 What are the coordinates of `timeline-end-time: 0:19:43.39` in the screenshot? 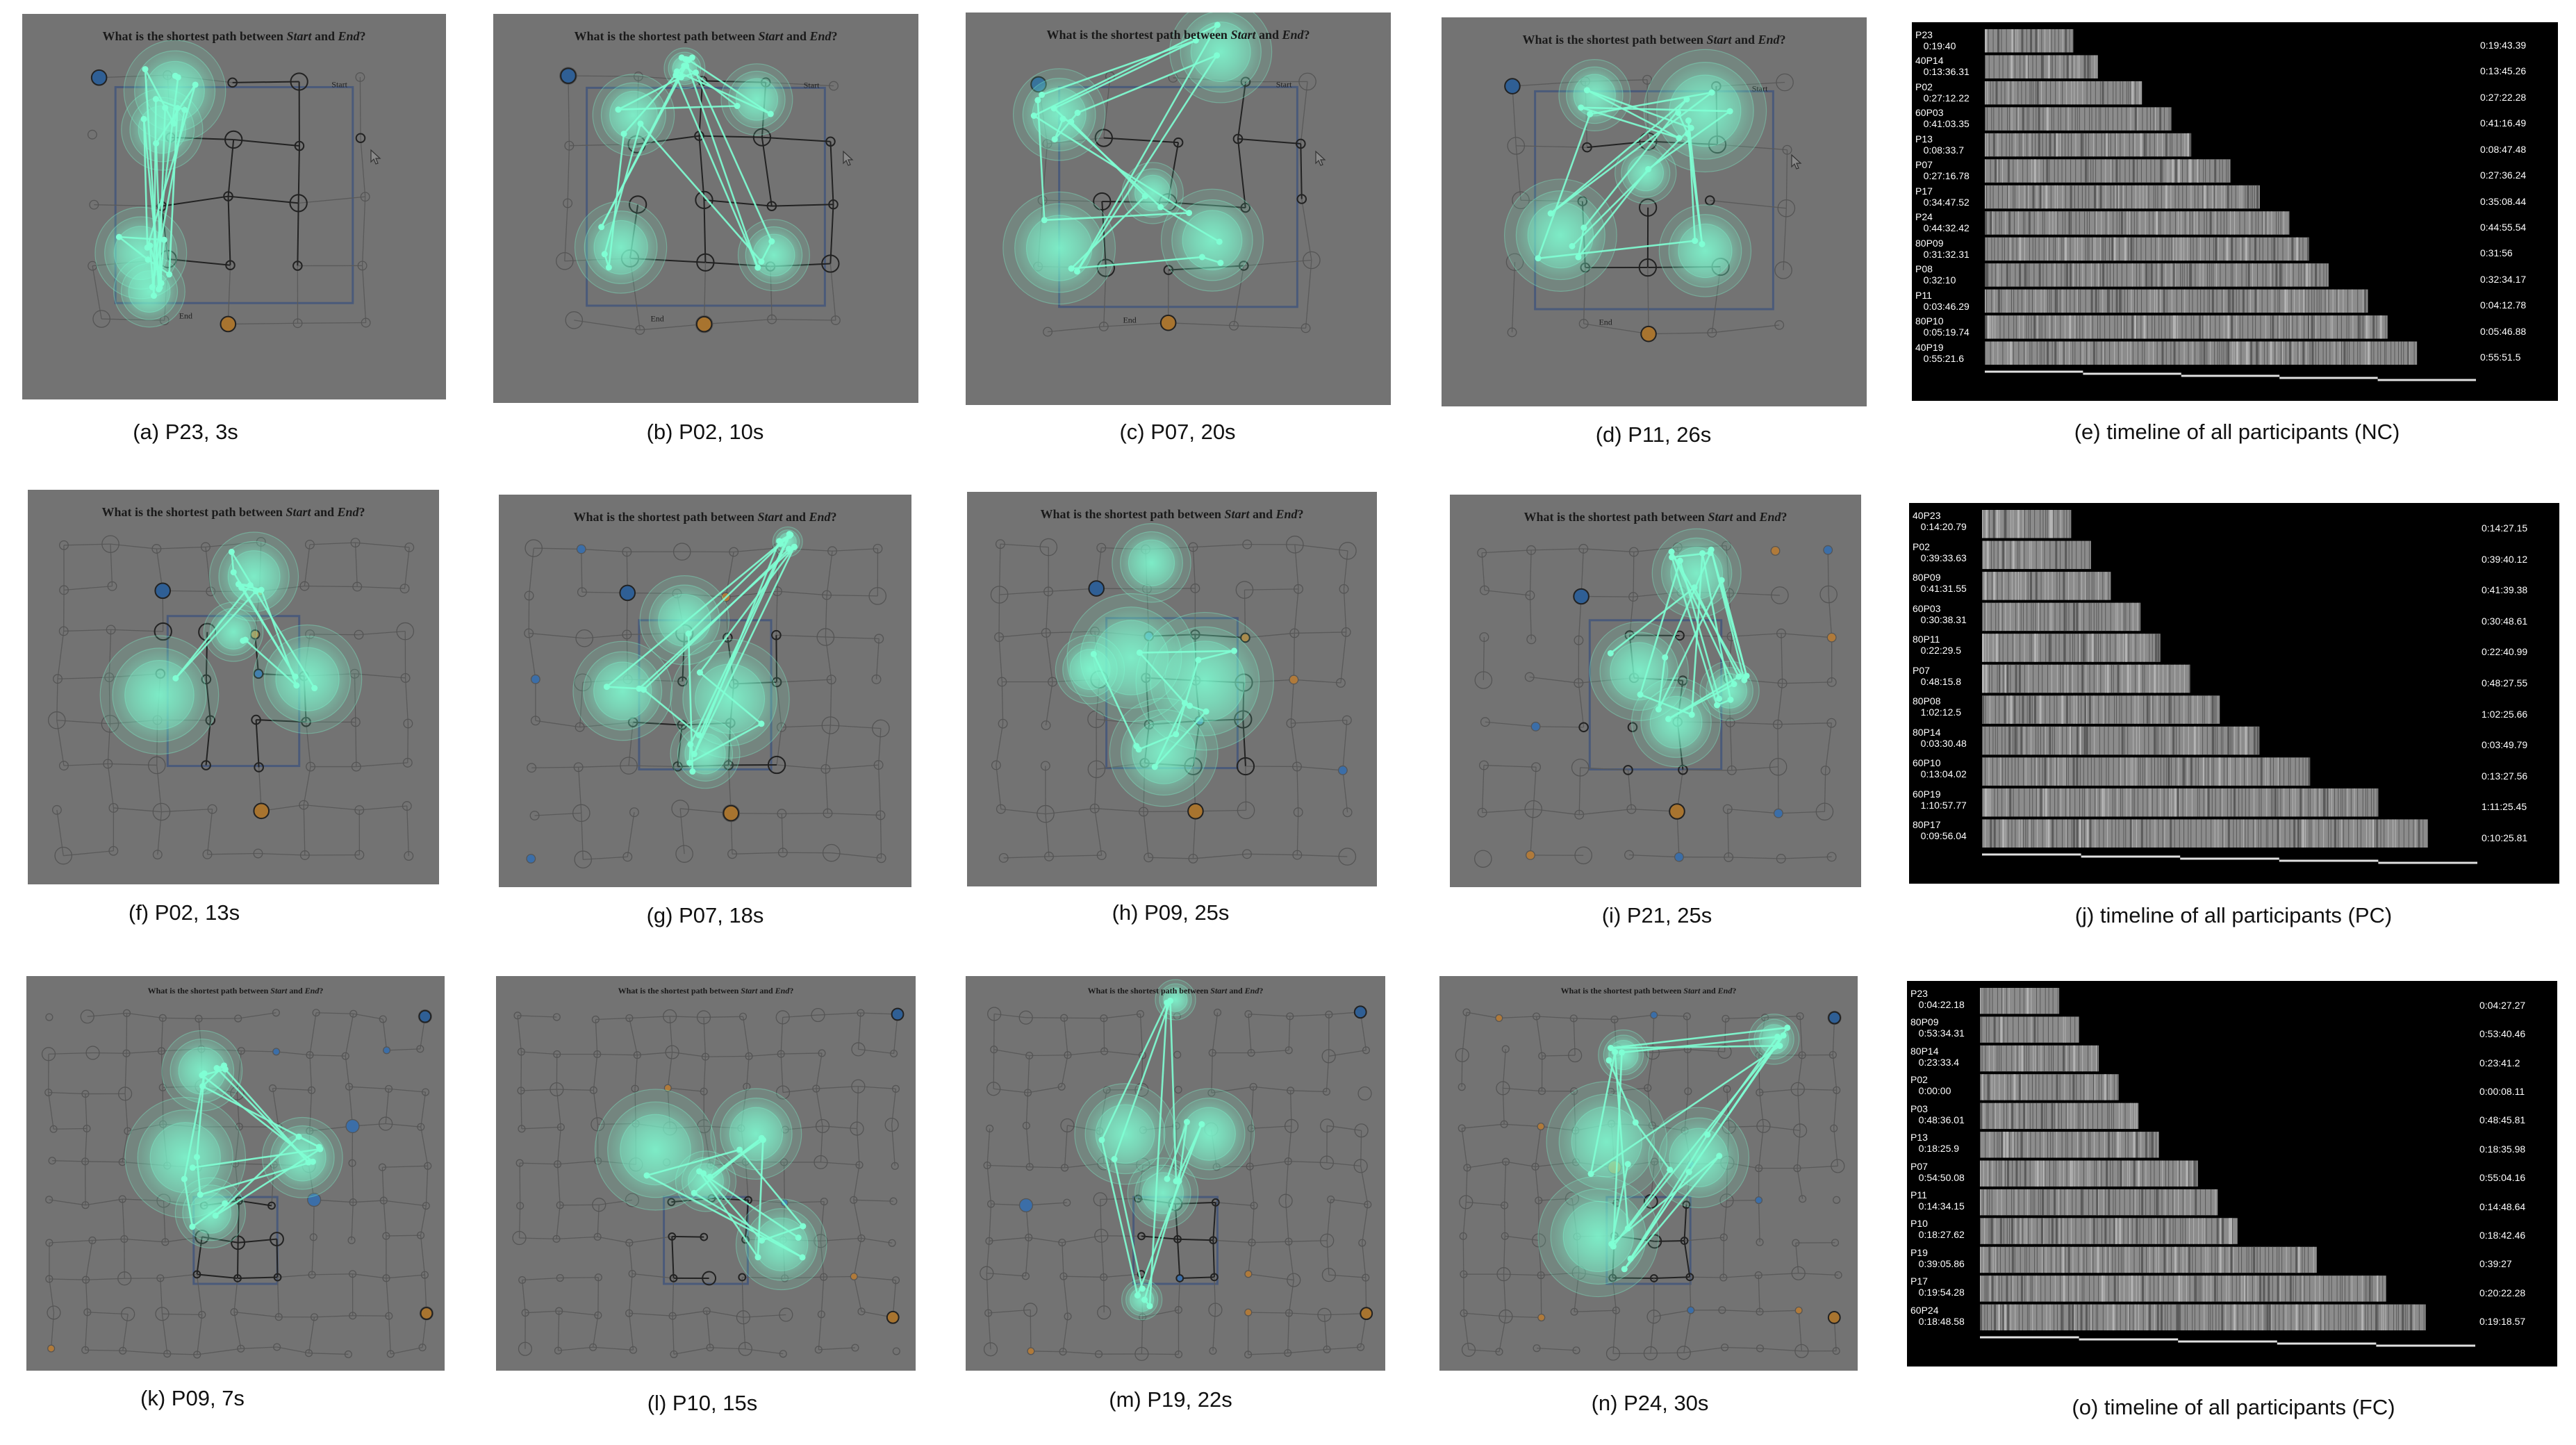 It's located at (2503, 45).